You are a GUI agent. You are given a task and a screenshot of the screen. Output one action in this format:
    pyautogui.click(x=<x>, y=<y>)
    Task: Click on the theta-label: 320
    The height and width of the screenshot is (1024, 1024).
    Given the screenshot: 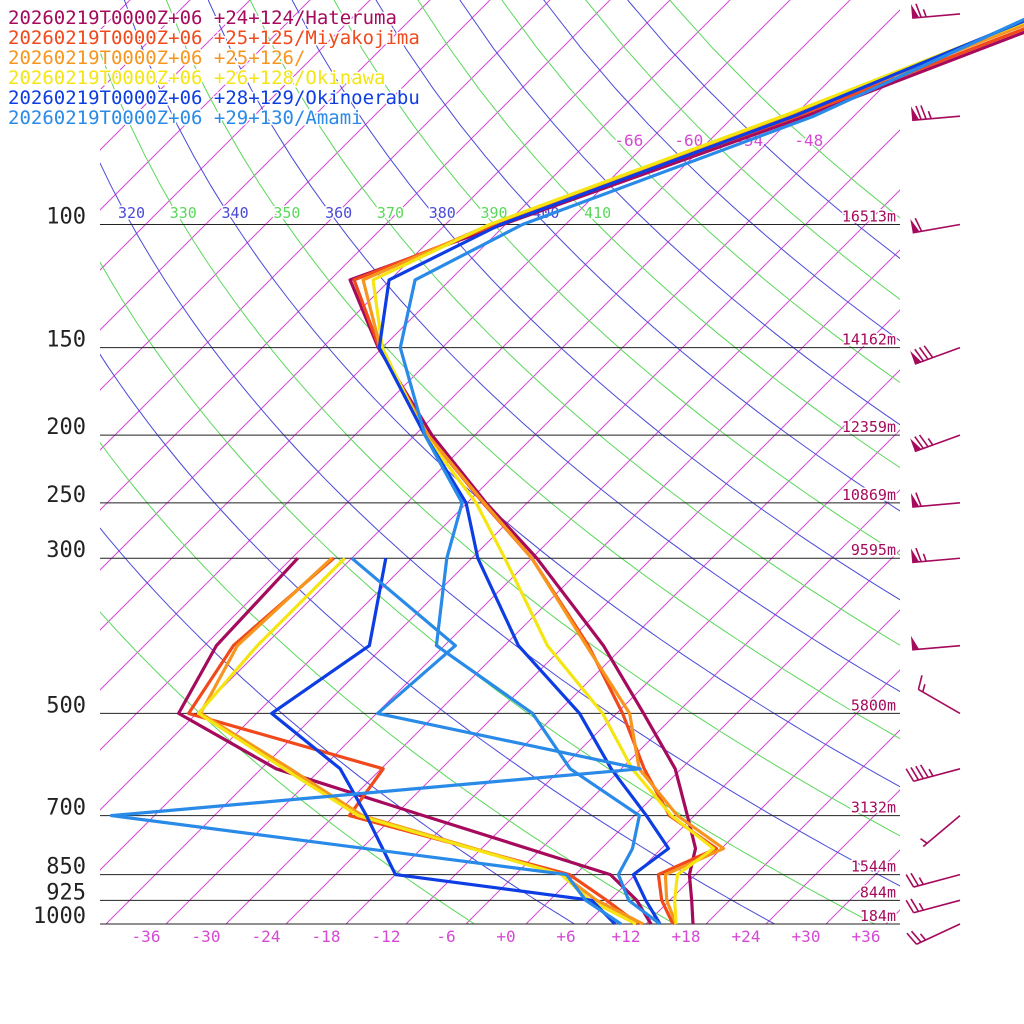 What is the action you would take?
    pyautogui.click(x=131, y=213)
    